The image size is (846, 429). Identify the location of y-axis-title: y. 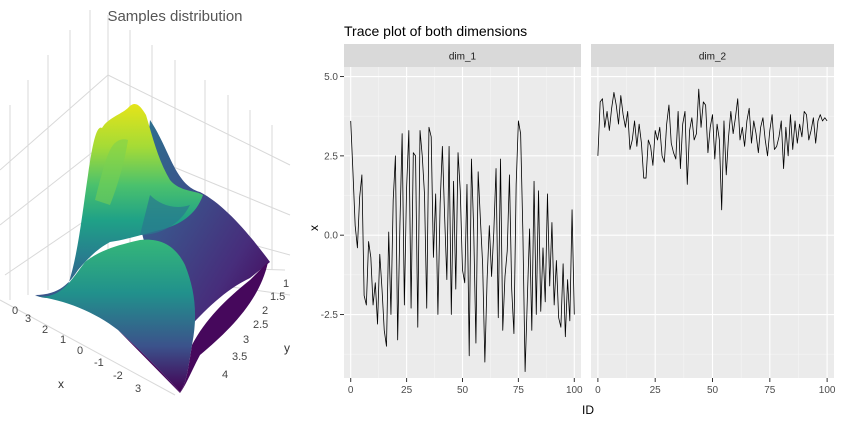
(287, 348).